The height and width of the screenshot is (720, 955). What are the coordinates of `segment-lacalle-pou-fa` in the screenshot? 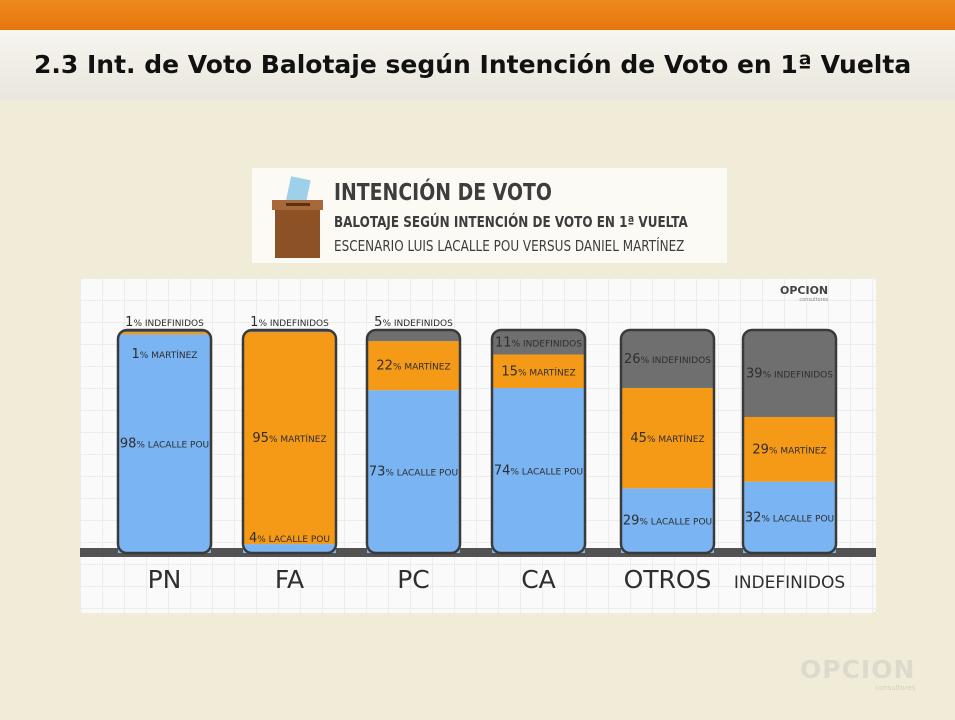 It's located at (289, 548).